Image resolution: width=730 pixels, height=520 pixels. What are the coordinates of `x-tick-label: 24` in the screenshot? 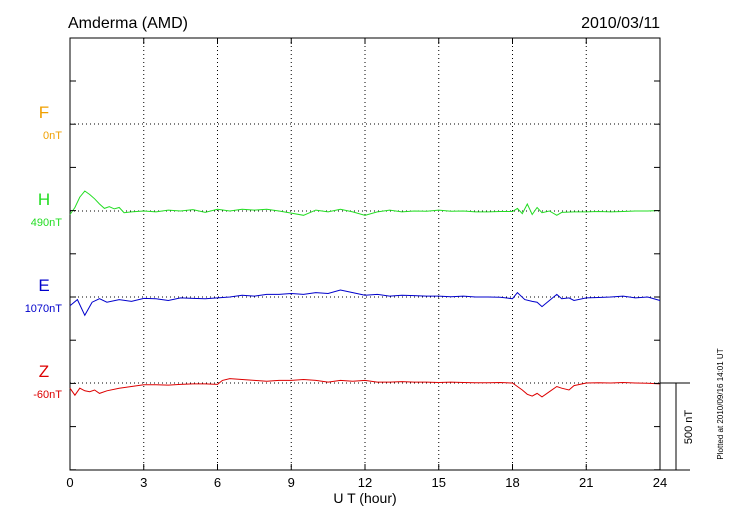 It's located at (660, 482).